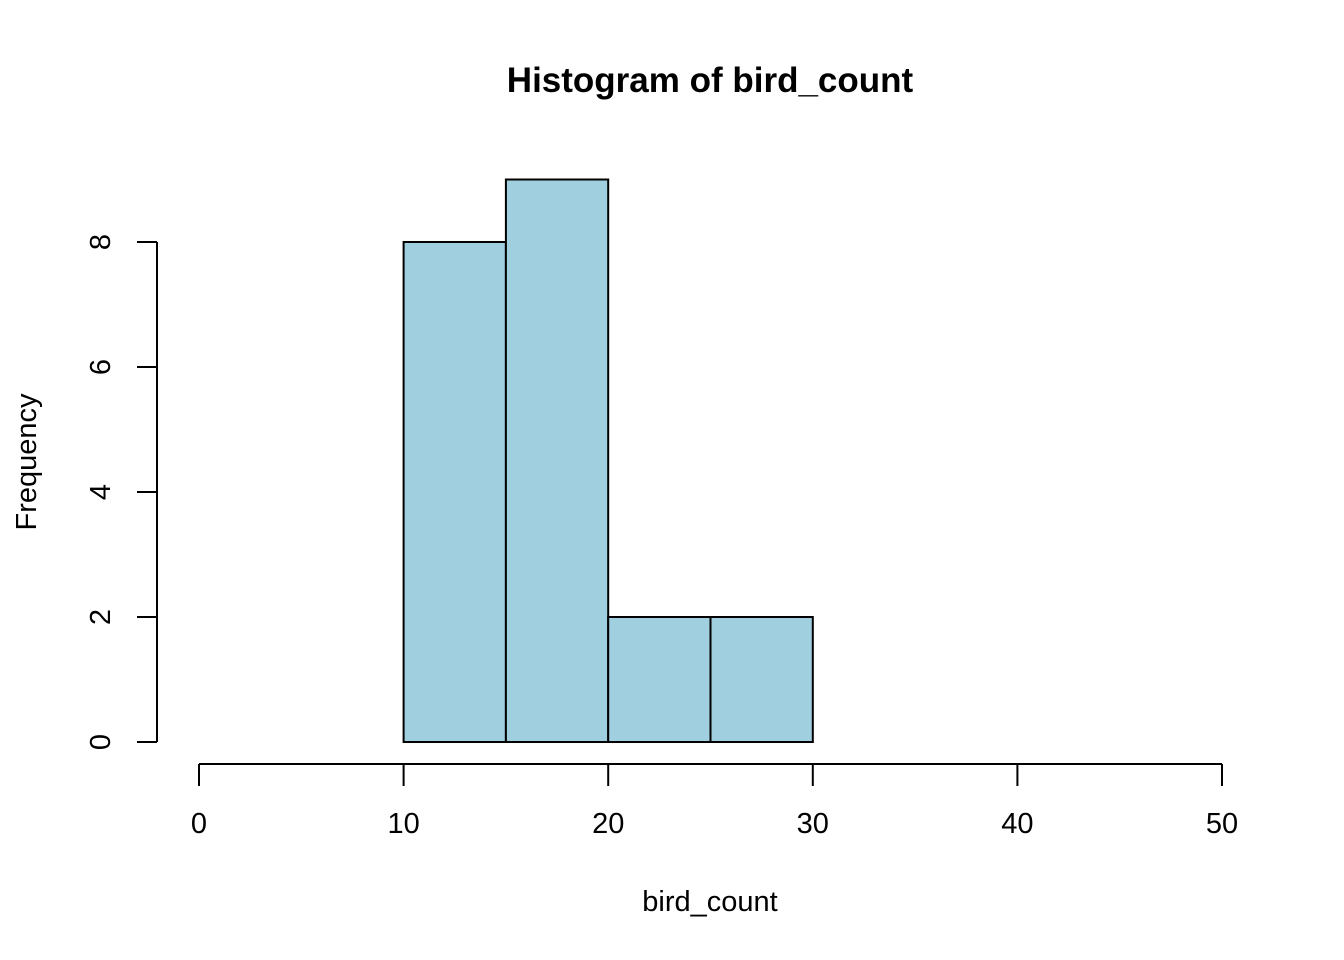  I want to click on y-tick-label: 8, so click(101, 242).